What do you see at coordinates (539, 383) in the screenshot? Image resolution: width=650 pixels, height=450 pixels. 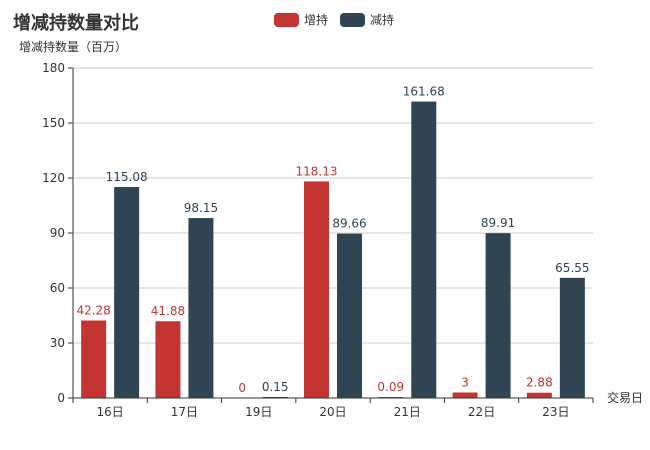 I see `data-label-increase: 2.88` at bounding box center [539, 383].